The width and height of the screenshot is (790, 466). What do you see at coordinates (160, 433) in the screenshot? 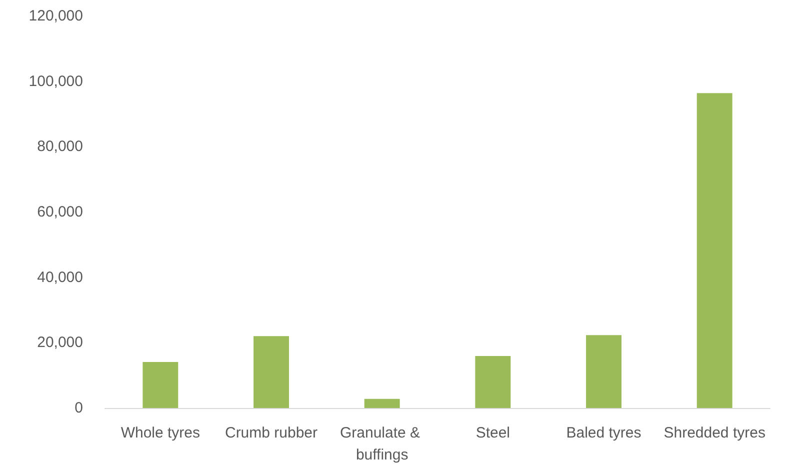
I see `x-tick-label: Whole tyres` at bounding box center [160, 433].